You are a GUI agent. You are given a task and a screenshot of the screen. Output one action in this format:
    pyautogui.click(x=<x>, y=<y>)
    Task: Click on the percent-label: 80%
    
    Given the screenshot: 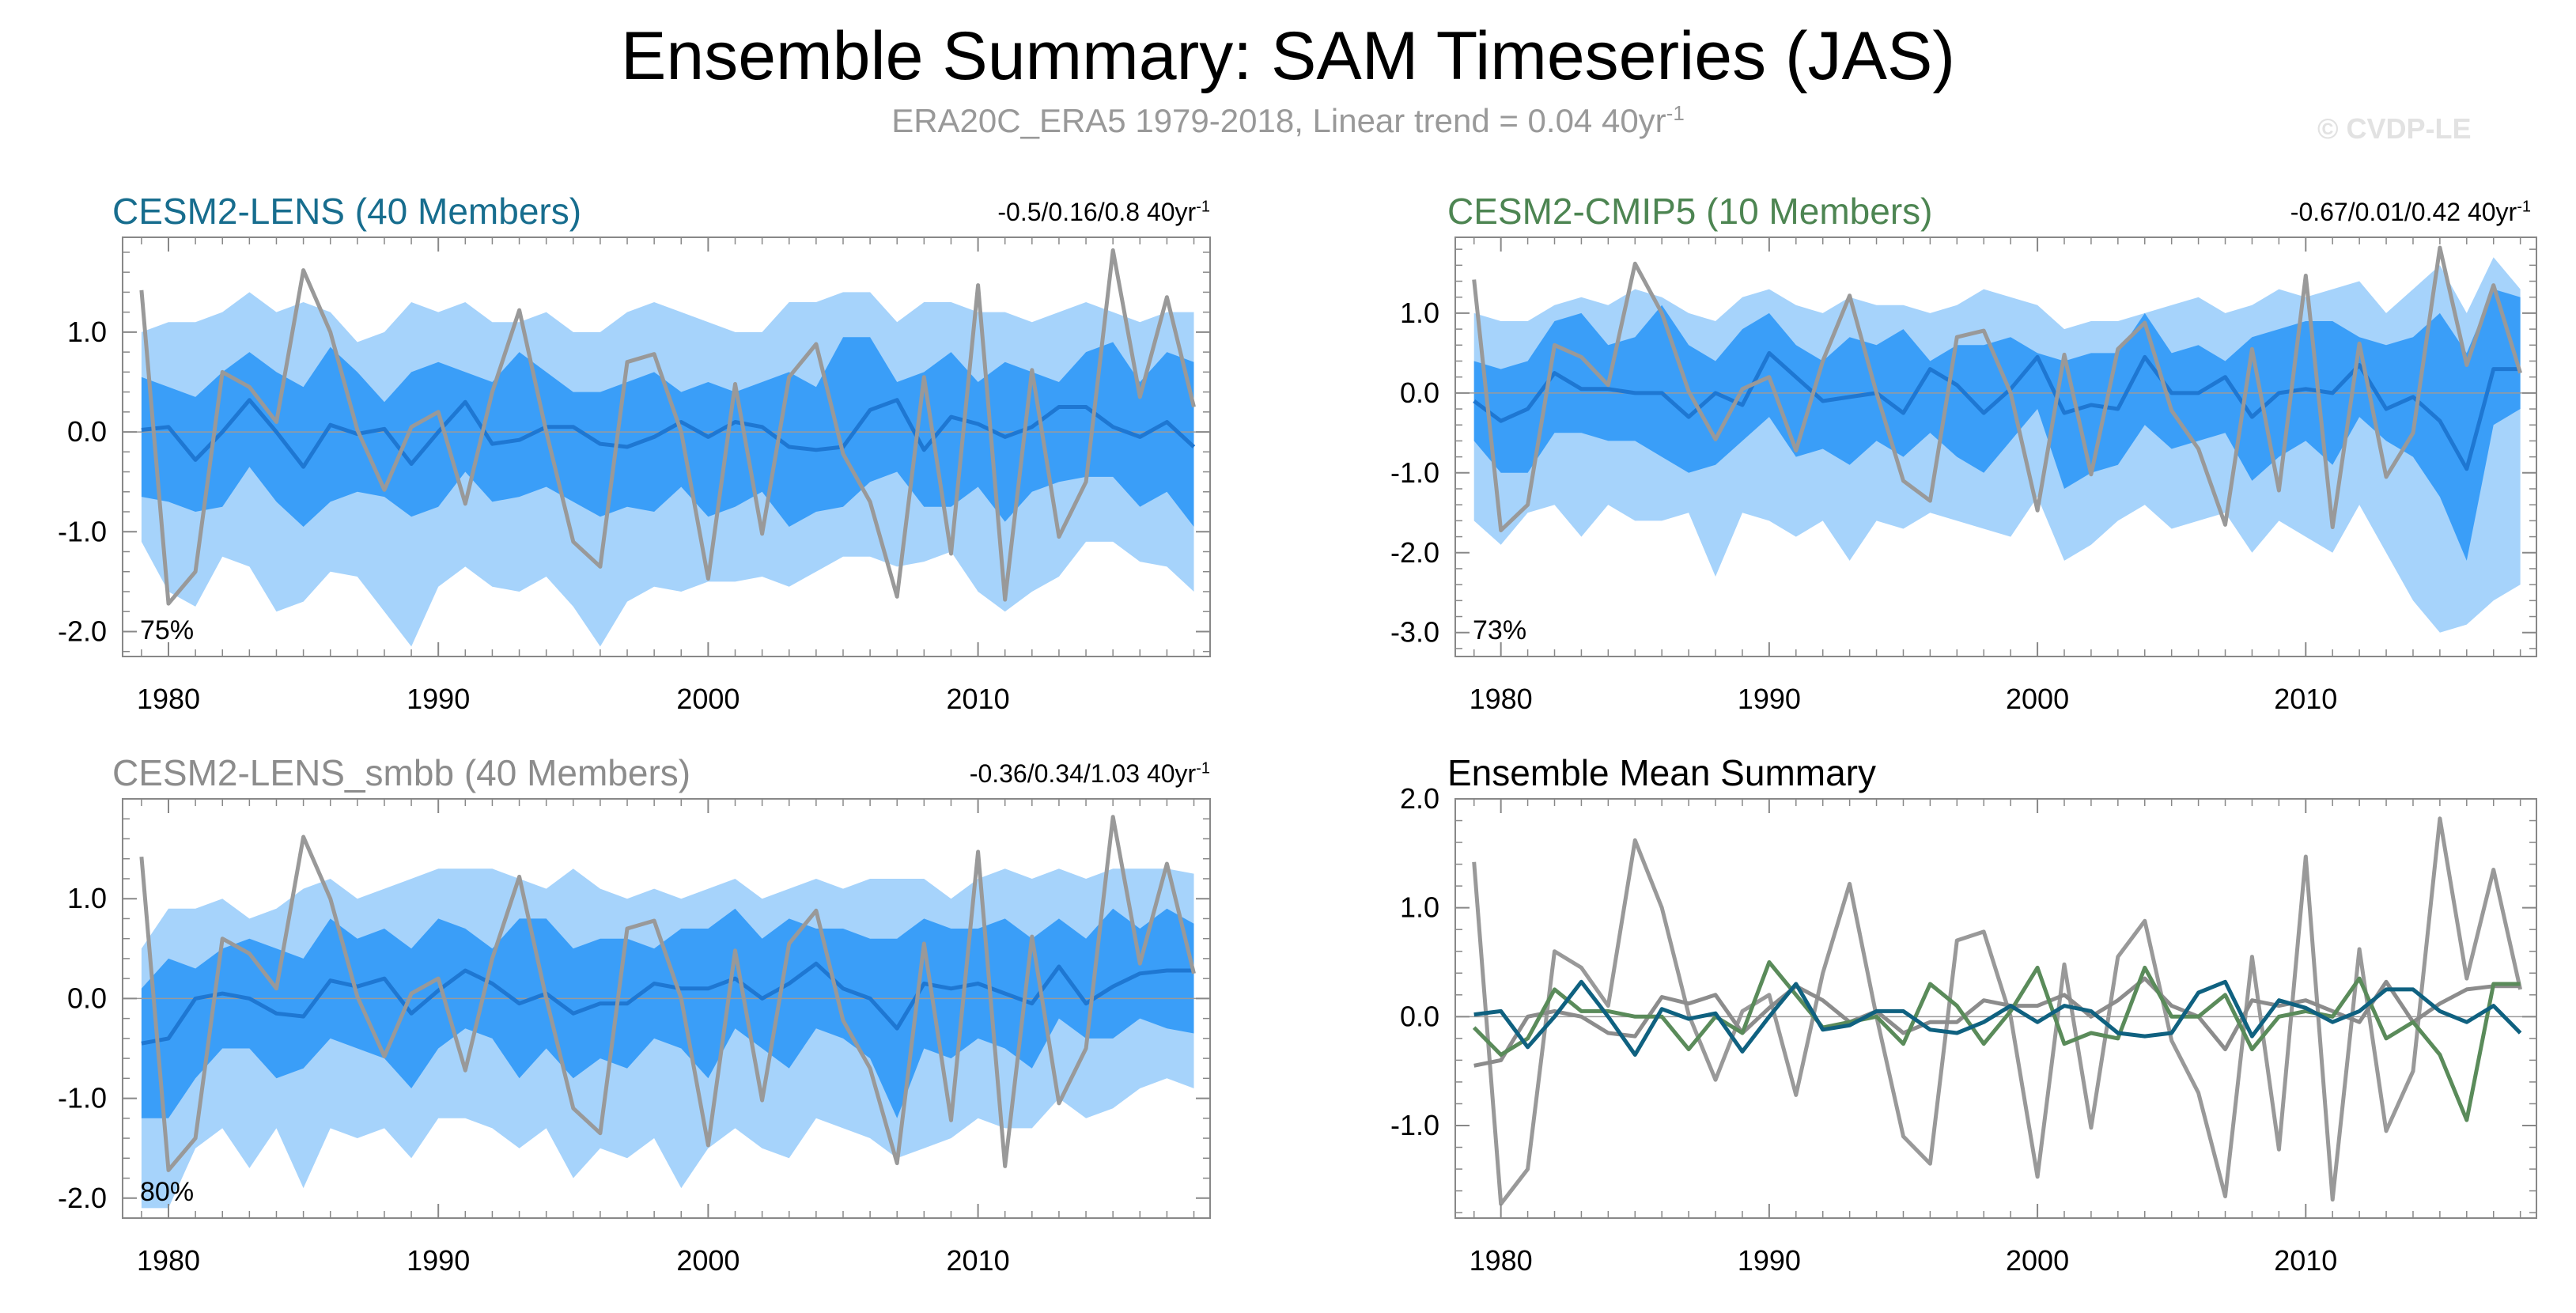 What is the action you would take?
    pyautogui.click(x=167, y=1192)
    